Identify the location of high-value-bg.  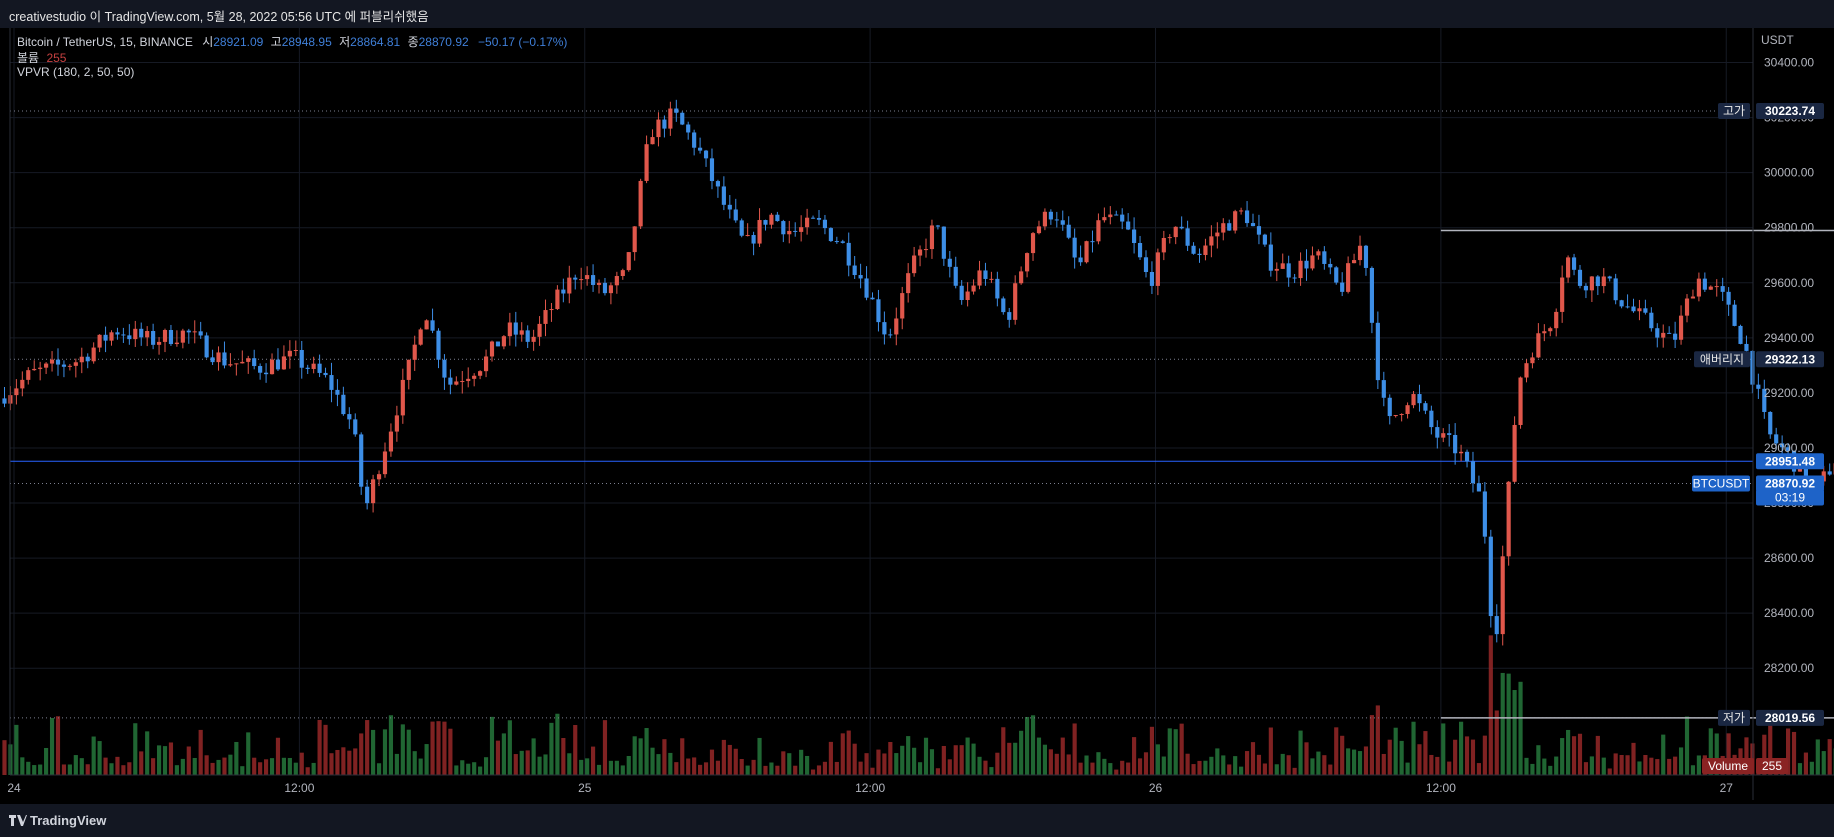
(1790, 111).